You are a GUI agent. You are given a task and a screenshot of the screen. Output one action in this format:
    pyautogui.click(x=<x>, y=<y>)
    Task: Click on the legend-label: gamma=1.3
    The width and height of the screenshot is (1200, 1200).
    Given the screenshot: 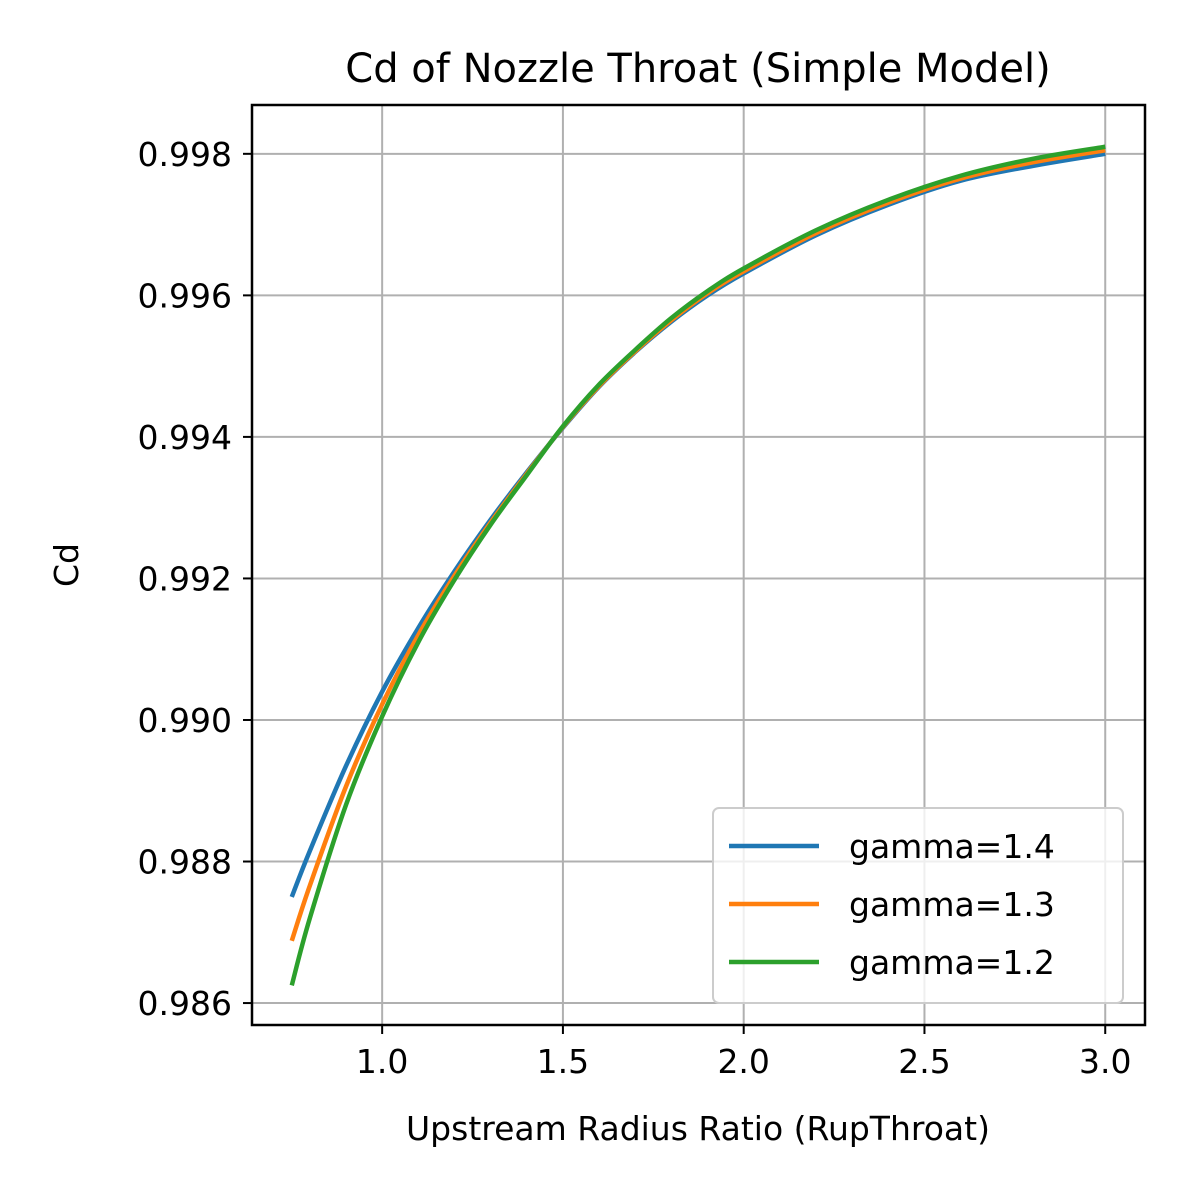 What is the action you would take?
    pyautogui.click(x=952, y=904)
    